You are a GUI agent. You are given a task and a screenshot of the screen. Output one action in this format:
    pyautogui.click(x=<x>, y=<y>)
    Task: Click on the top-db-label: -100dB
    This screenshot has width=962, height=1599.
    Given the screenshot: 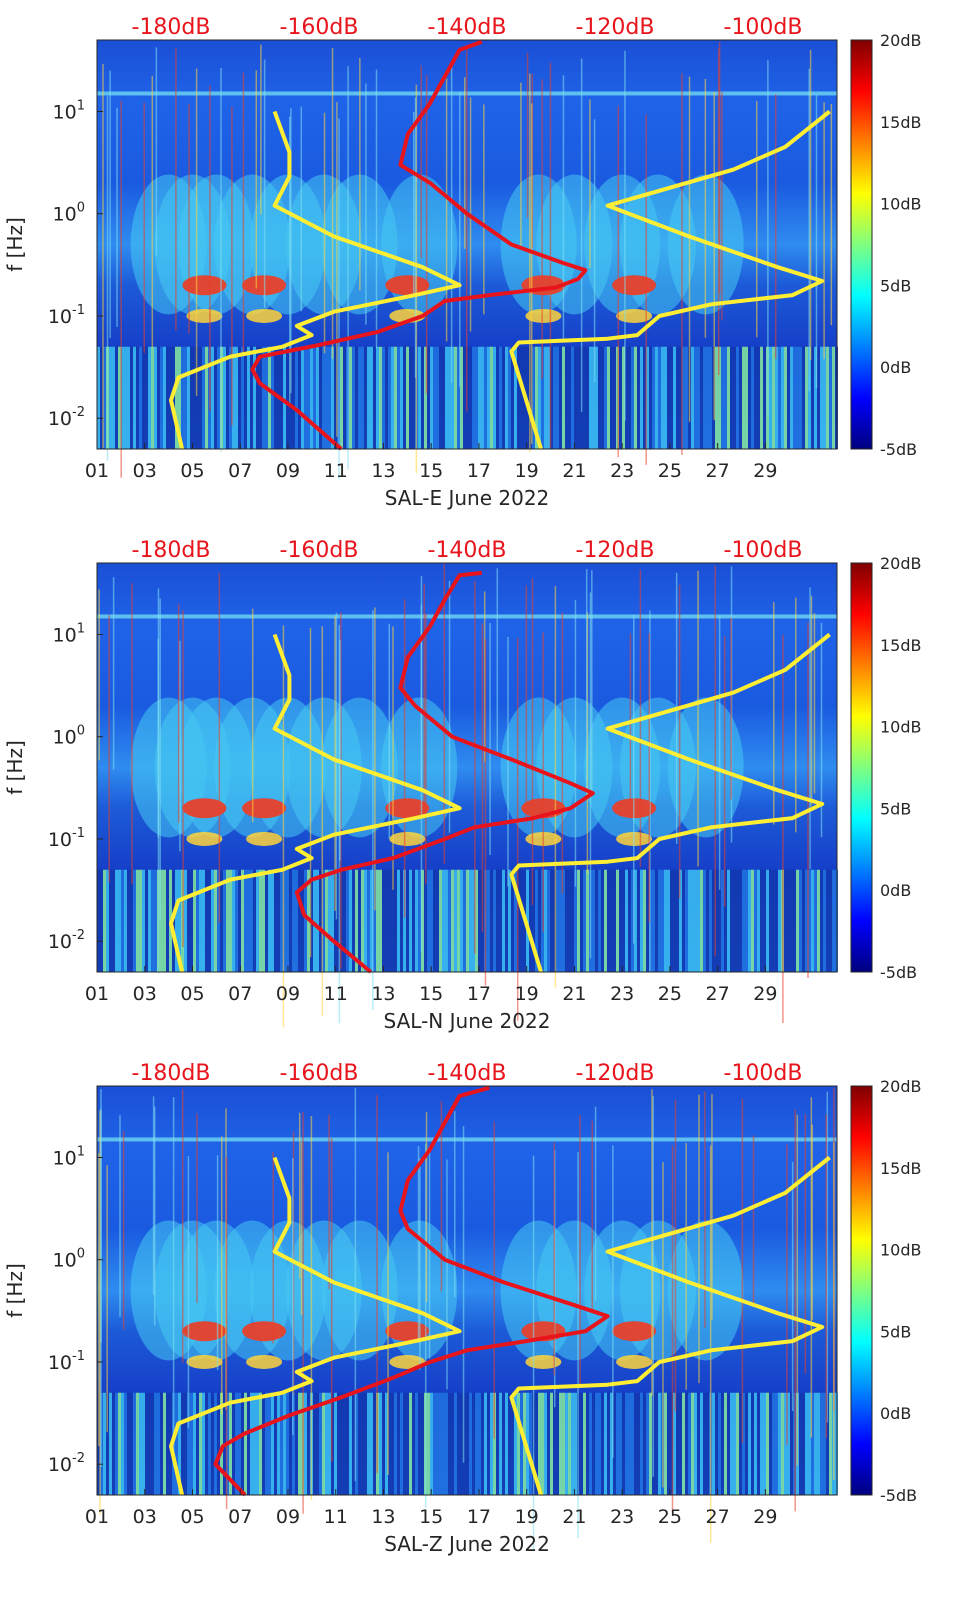 What is the action you would take?
    pyautogui.click(x=763, y=1073)
    